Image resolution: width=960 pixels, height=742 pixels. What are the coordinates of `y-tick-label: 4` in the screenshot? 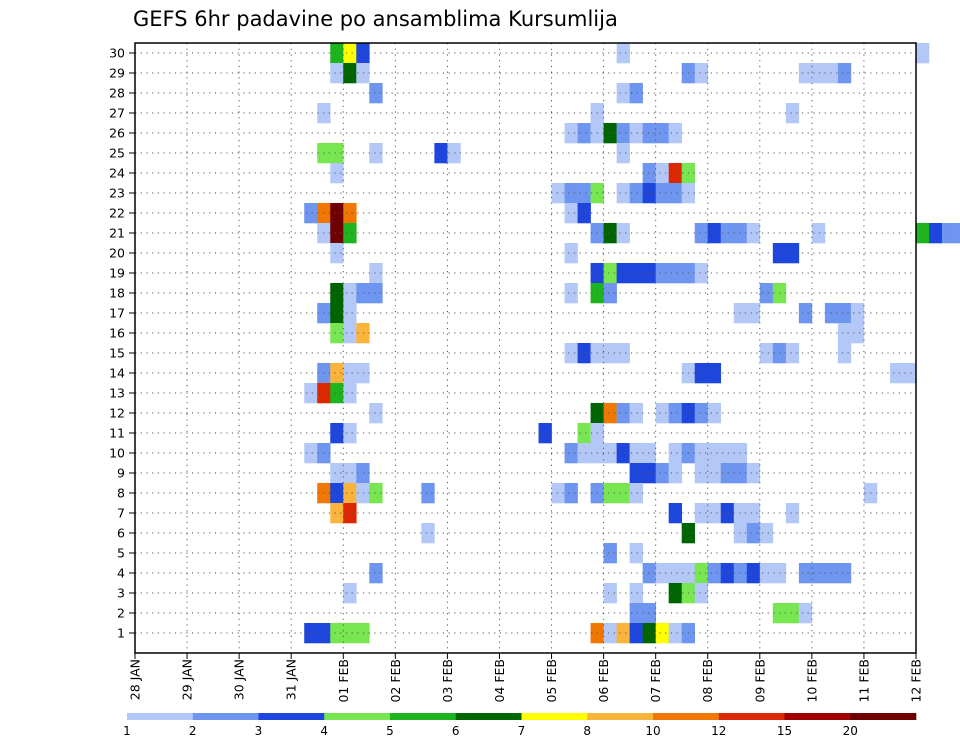 It's located at (121, 573).